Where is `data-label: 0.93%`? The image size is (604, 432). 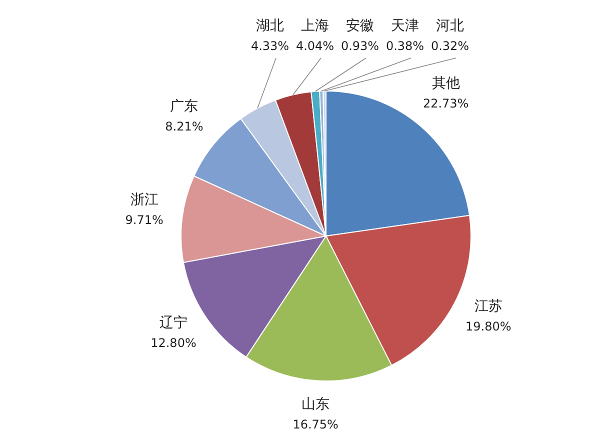
data-label: 0.93% is located at coordinates (360, 46).